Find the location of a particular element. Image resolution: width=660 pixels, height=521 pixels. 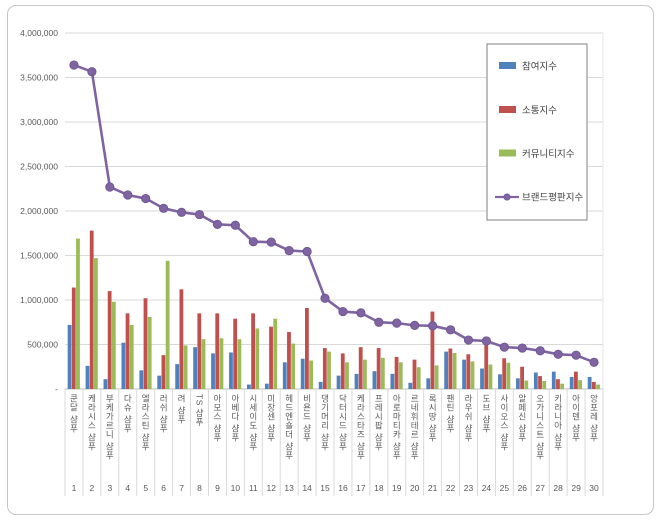

bar-커뮤니티지수-29 is located at coordinates (580, 384).